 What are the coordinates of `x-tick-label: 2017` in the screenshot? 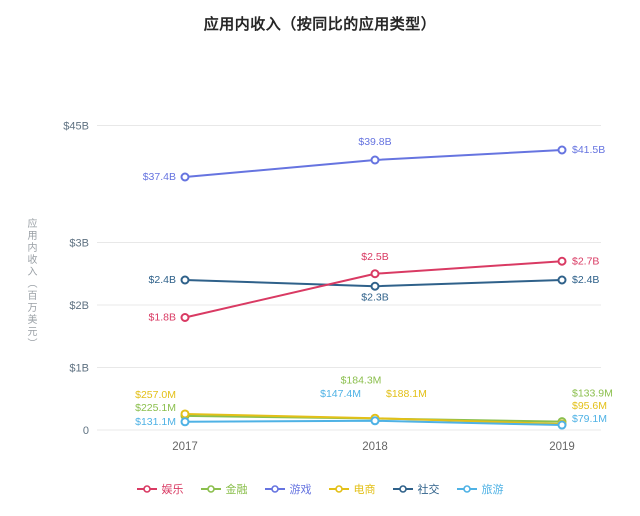 It's located at (185, 447).